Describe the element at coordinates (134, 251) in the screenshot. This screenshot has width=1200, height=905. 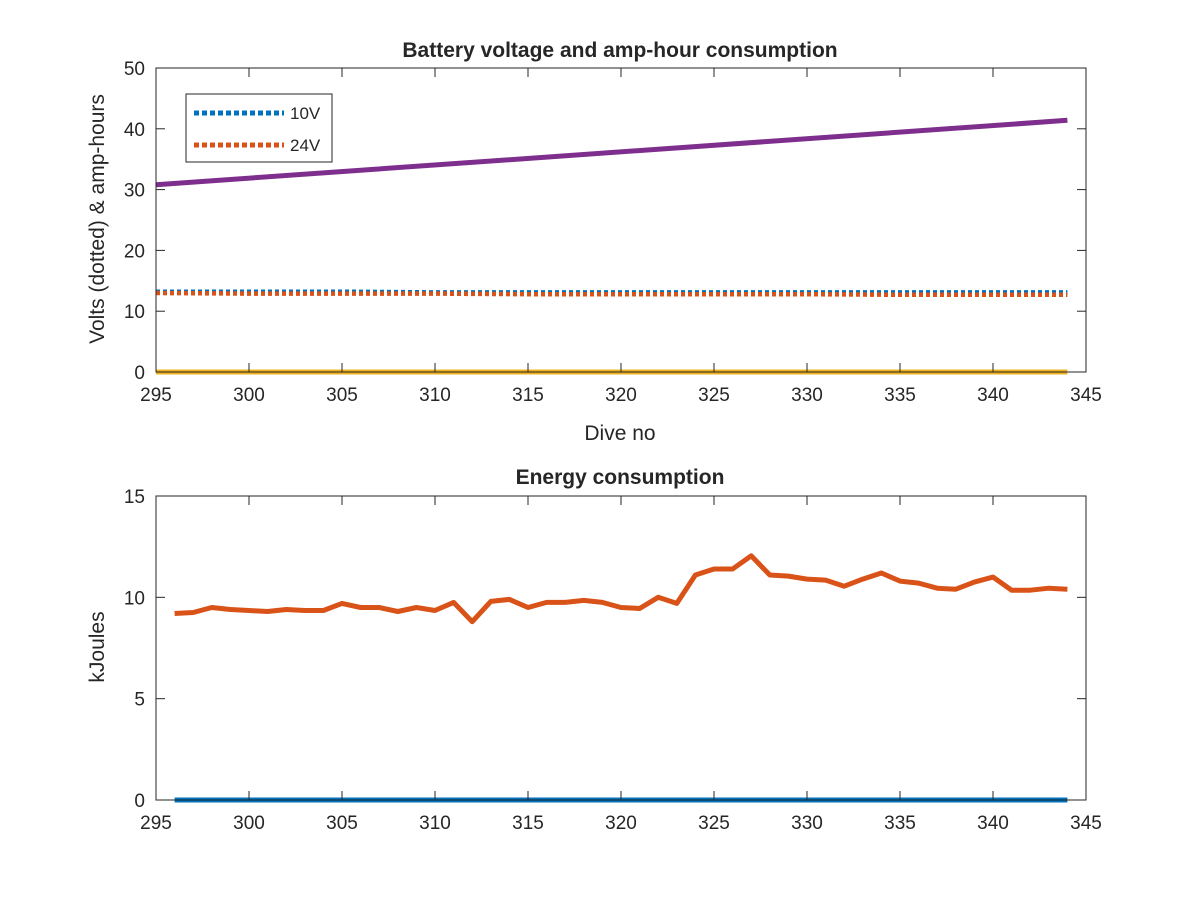
I see `voltage-amphour-ytick-label: 20` at that location.